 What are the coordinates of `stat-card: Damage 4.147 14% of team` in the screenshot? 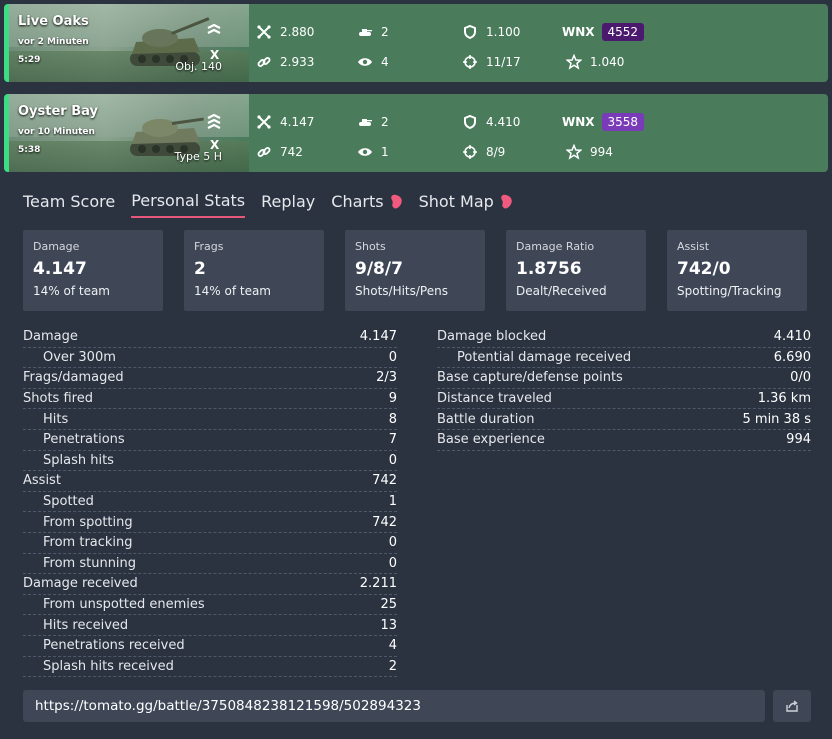 It's located at (93, 270).